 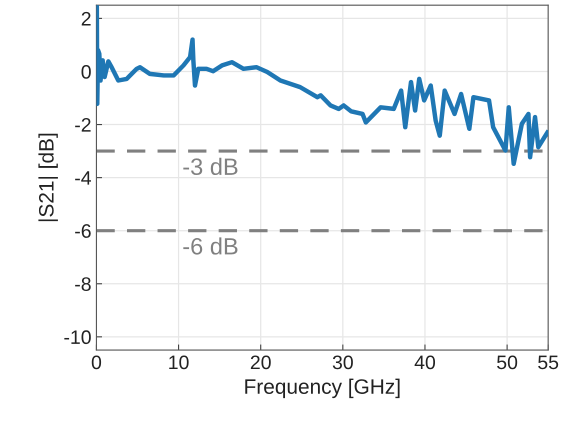 I want to click on y-tick-label: -6, so click(x=83, y=231).